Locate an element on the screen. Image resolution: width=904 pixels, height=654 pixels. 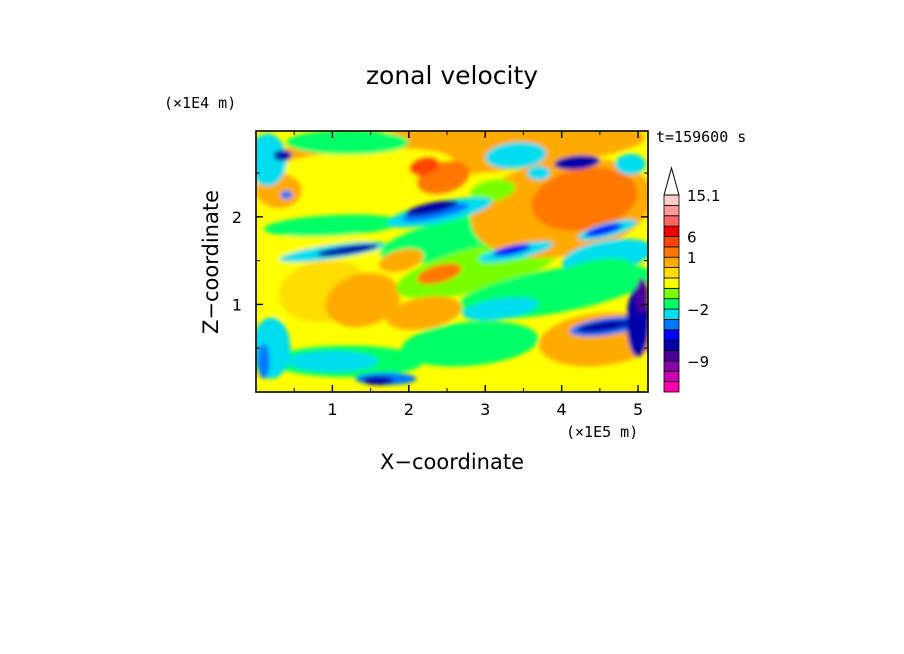
x-tick-label-4: 4 is located at coordinates (562, 409).